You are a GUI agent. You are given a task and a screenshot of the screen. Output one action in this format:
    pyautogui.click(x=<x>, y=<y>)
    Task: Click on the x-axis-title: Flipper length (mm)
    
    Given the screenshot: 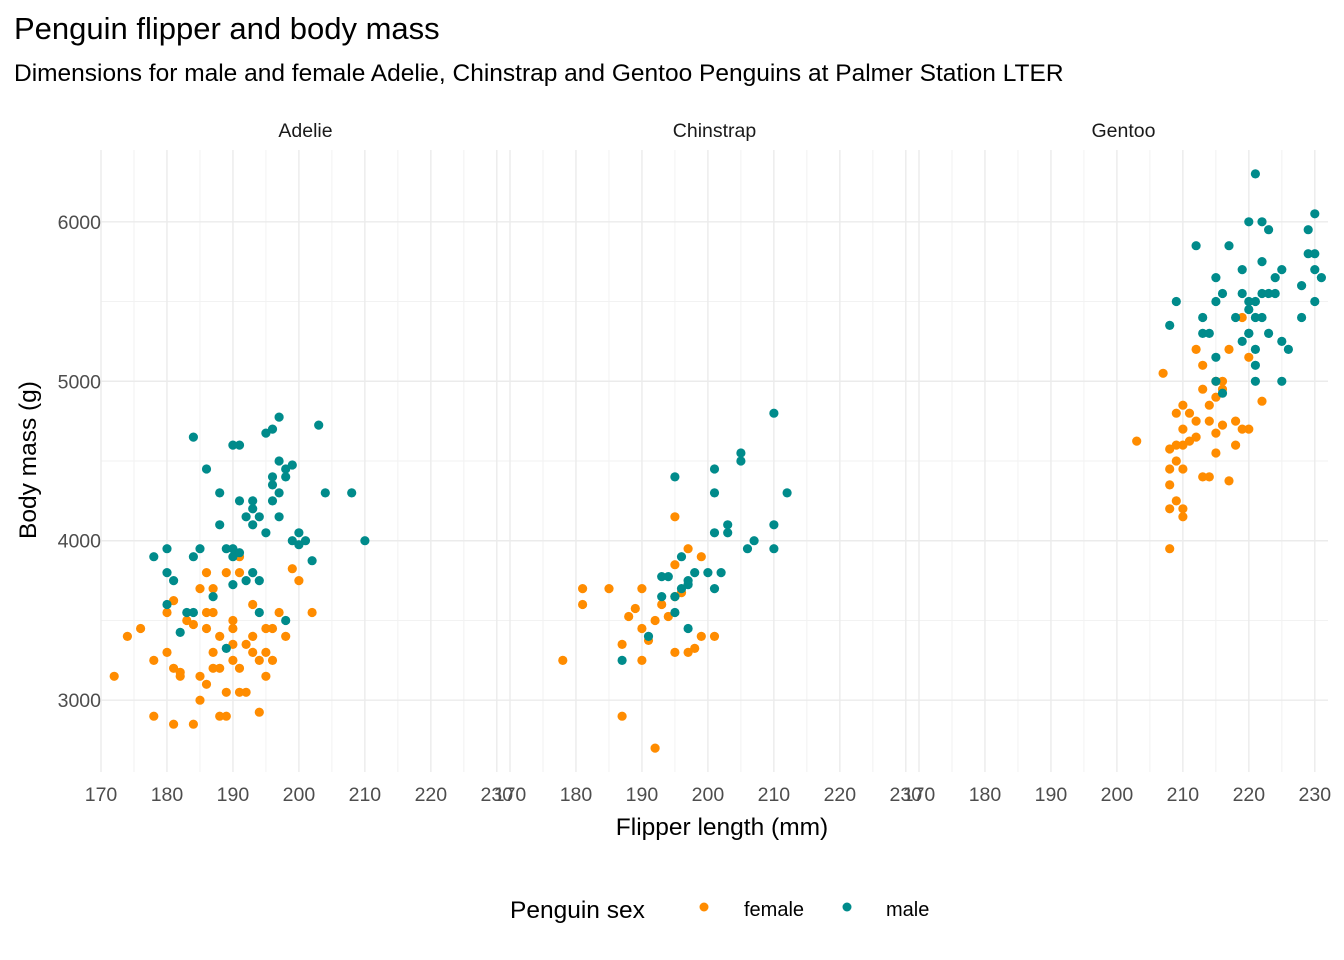 What is the action you would take?
    pyautogui.click(x=722, y=827)
    